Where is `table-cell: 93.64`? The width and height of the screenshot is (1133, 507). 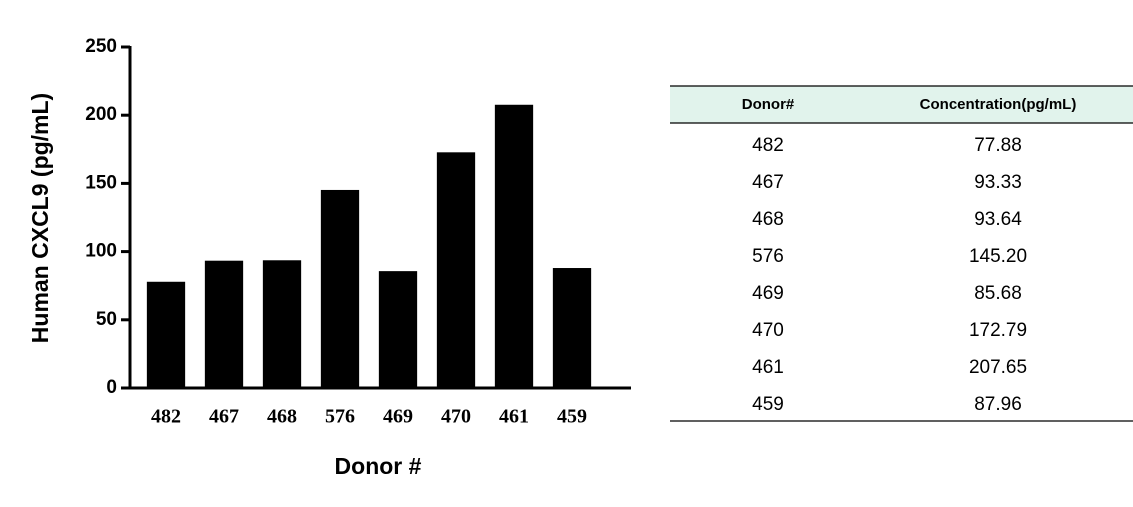
table-cell: 93.64 is located at coordinates (998, 219).